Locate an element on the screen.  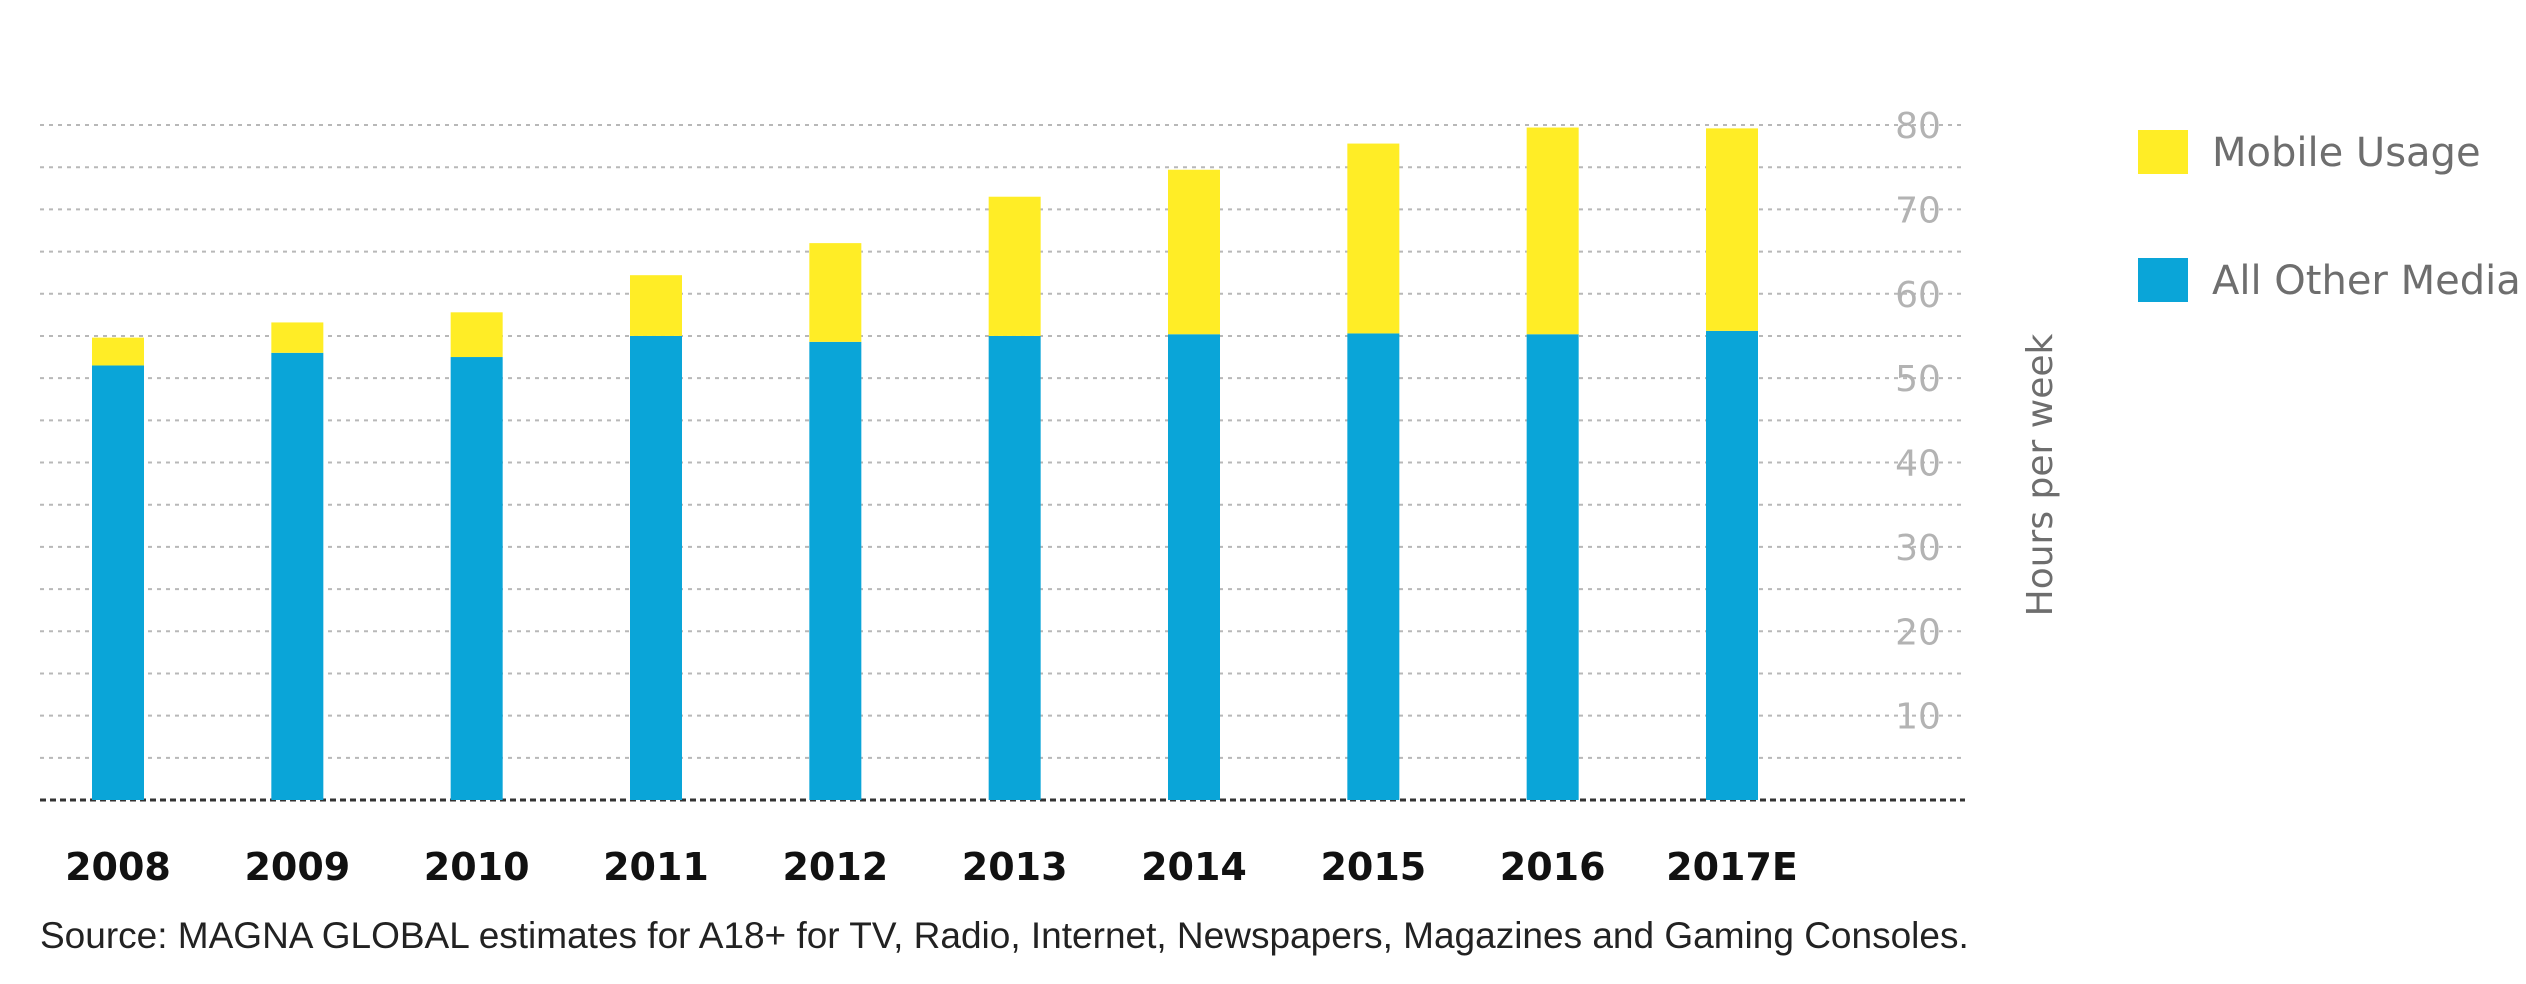
y-tick-label: 70 is located at coordinates (1918, 210).